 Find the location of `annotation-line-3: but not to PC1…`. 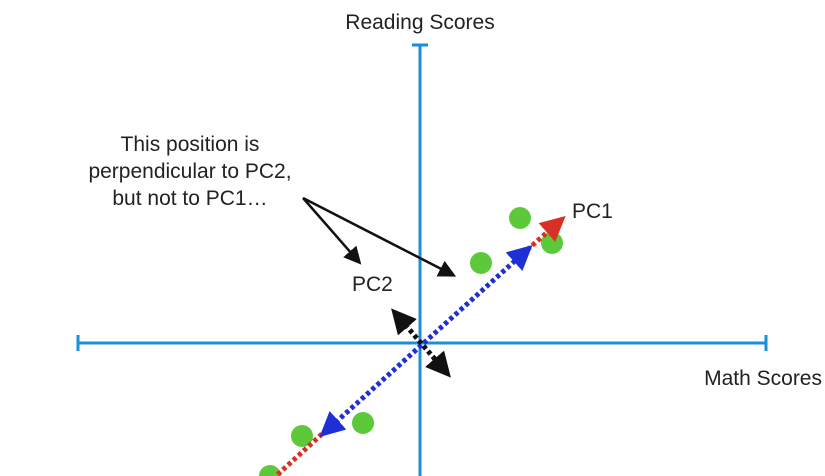

annotation-line-3: but not to PC1… is located at coordinates (189, 198).